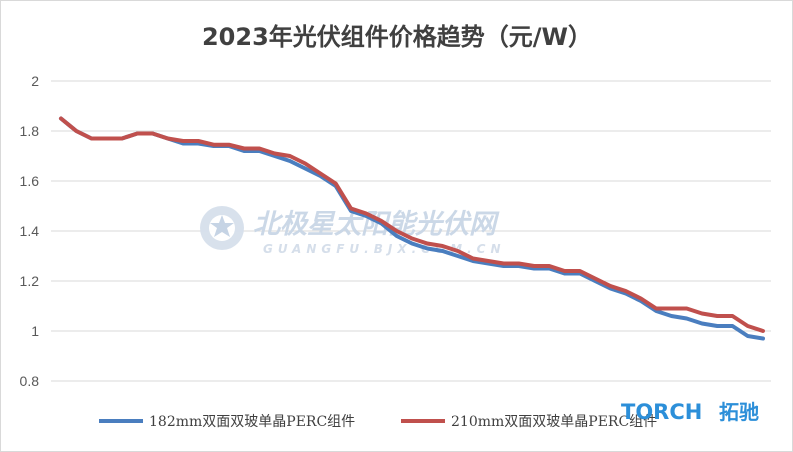  What do you see at coordinates (661, 412) in the screenshot?
I see `brand-latin-text: TORCH` at bounding box center [661, 412].